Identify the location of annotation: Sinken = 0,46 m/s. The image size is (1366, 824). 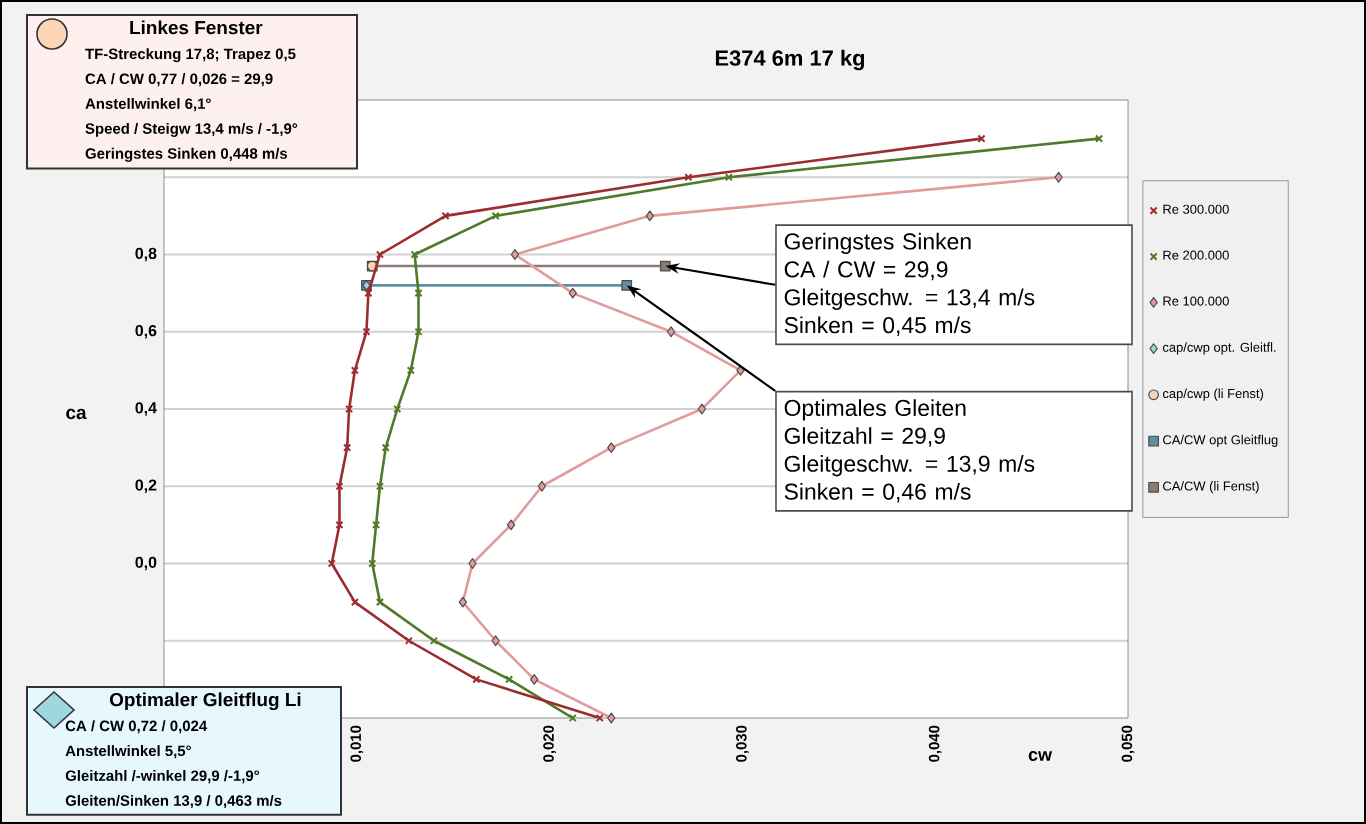
(877, 492).